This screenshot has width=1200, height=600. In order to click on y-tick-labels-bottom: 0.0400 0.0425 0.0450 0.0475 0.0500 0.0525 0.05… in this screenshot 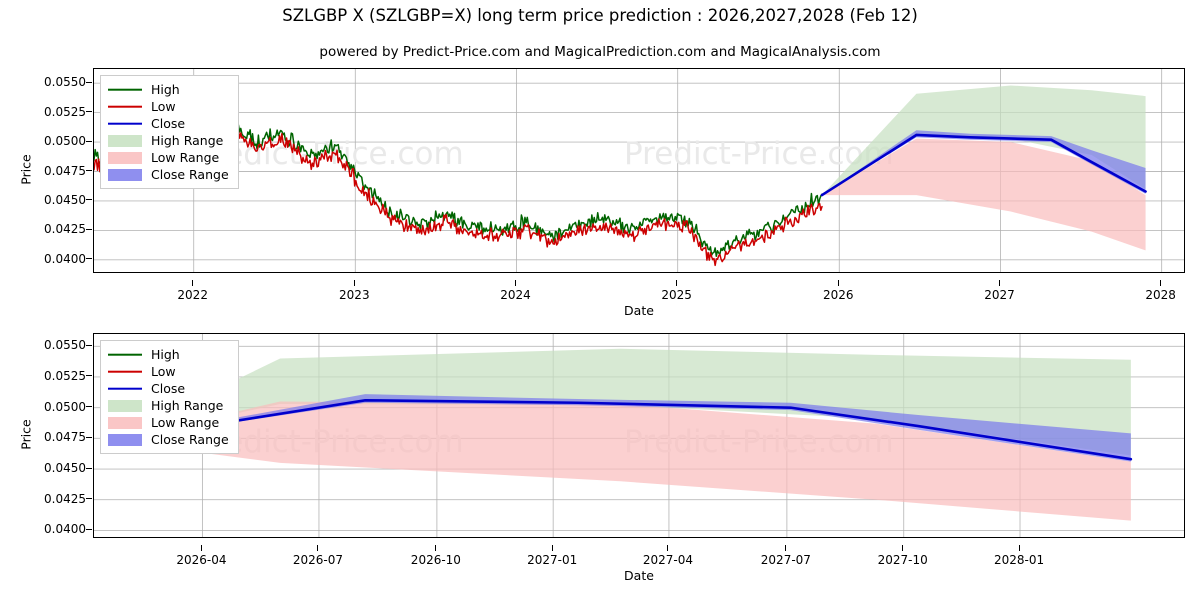, I will do `click(46, 435)`.